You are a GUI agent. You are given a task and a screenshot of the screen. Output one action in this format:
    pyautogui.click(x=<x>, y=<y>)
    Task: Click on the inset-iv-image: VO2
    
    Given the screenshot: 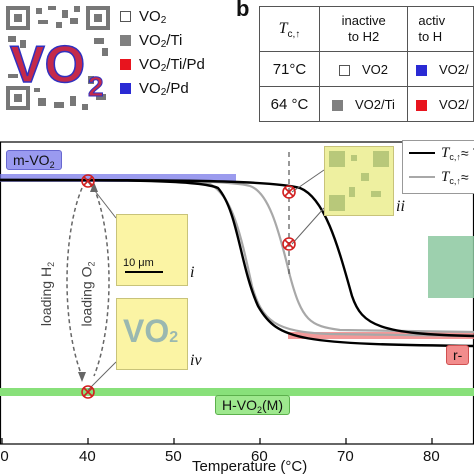 What is the action you would take?
    pyautogui.click(x=152, y=334)
    